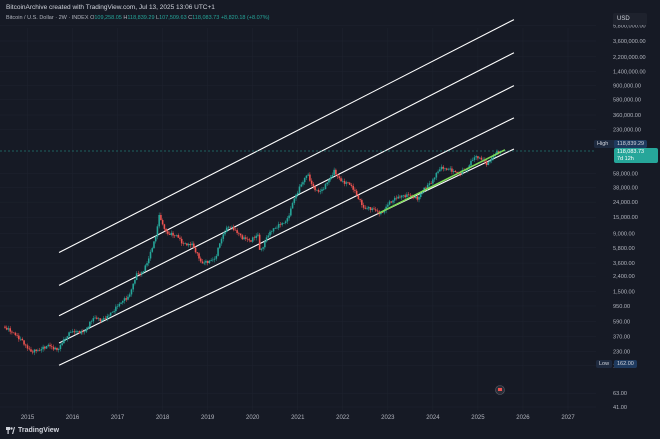 This screenshot has width=660, height=439. Describe the element at coordinates (625, 203) in the screenshot. I see `y-tick-label: 24,000.00` at that location.